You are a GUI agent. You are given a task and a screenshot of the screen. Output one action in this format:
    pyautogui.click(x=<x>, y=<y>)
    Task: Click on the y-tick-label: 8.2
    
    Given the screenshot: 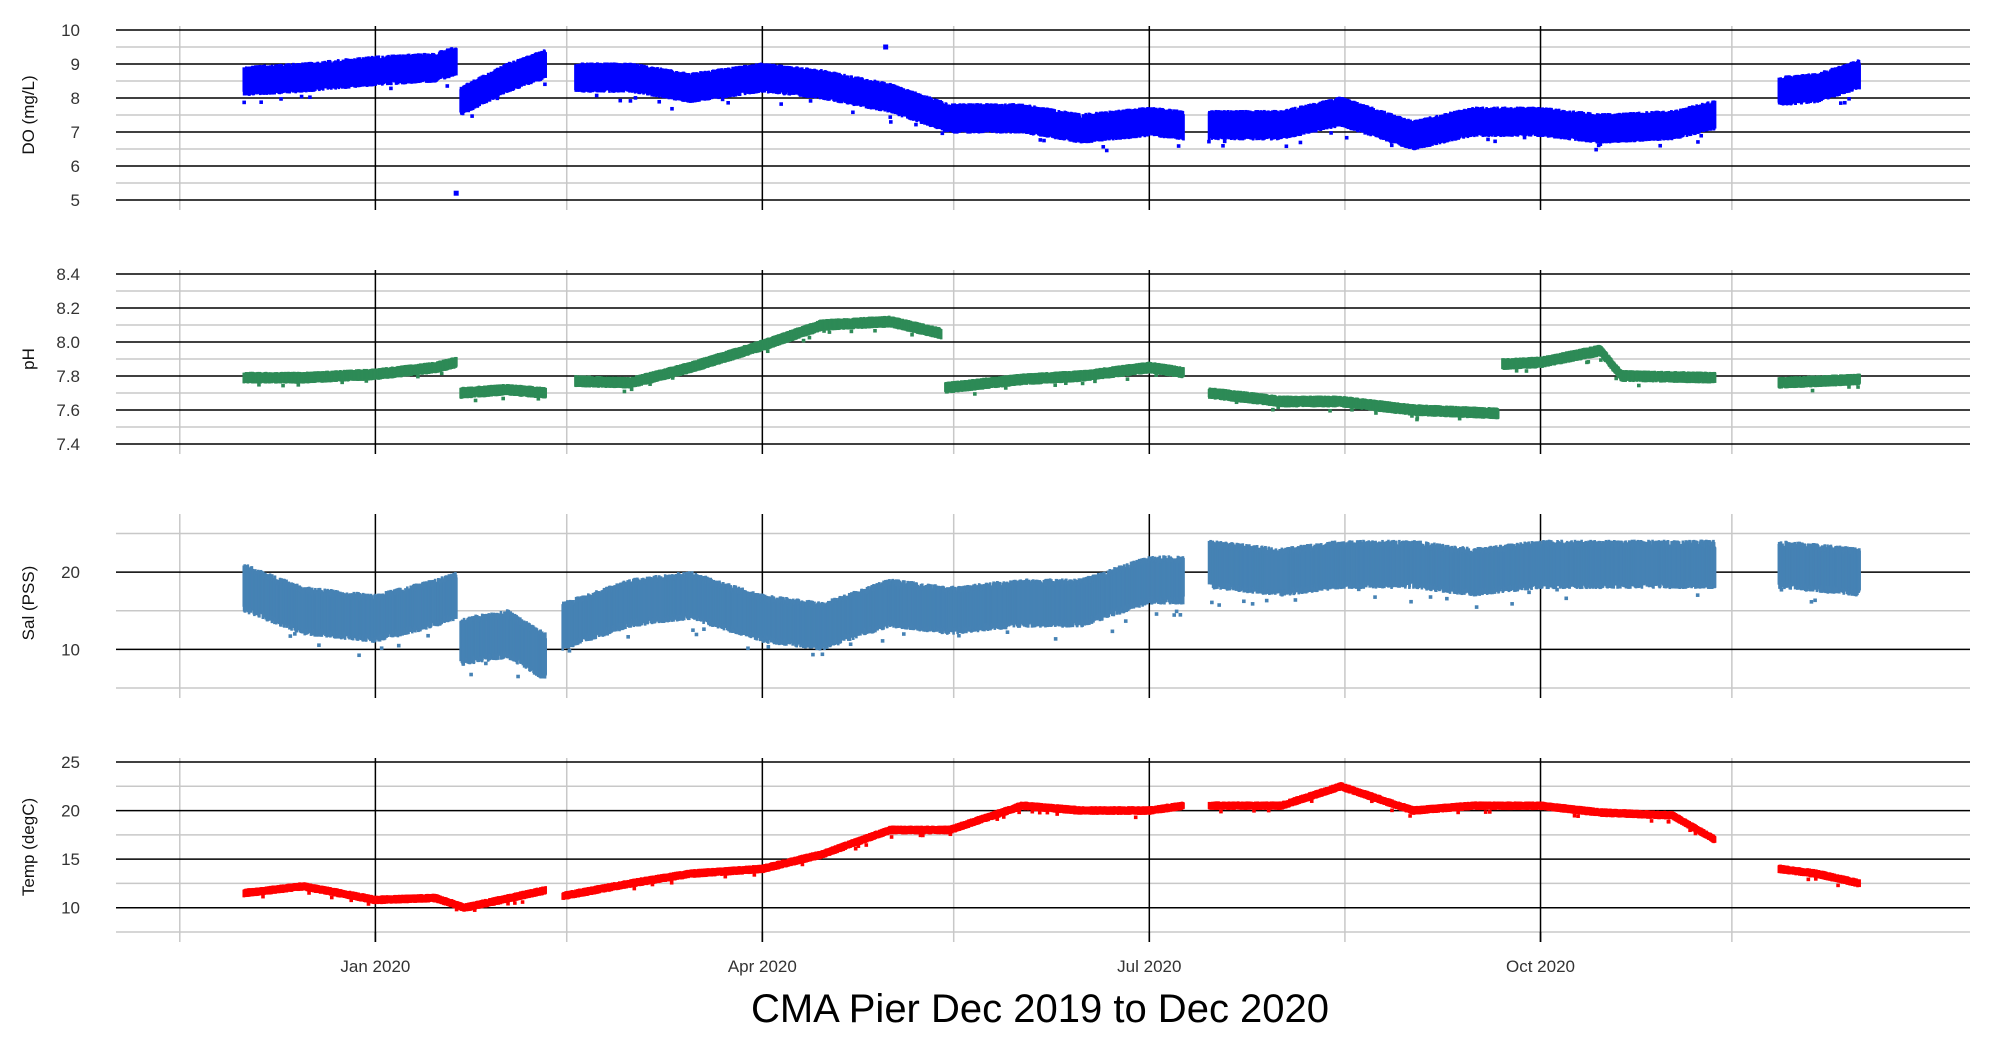 What is the action you would take?
    pyautogui.click(x=68, y=308)
    